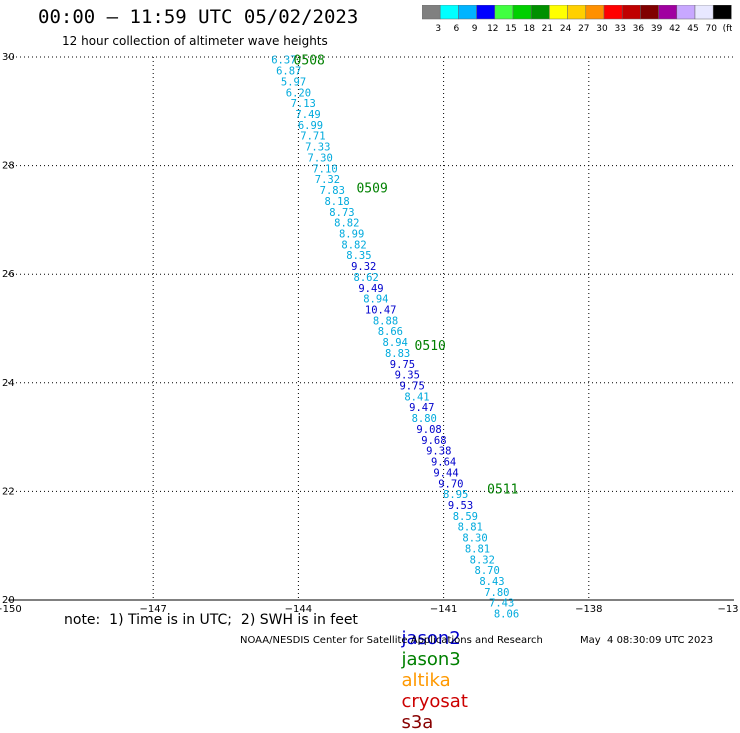 Image resolution: width=740 pixels, height=733 pixels. I want to click on wave-height-point: 8.32, so click(482, 560).